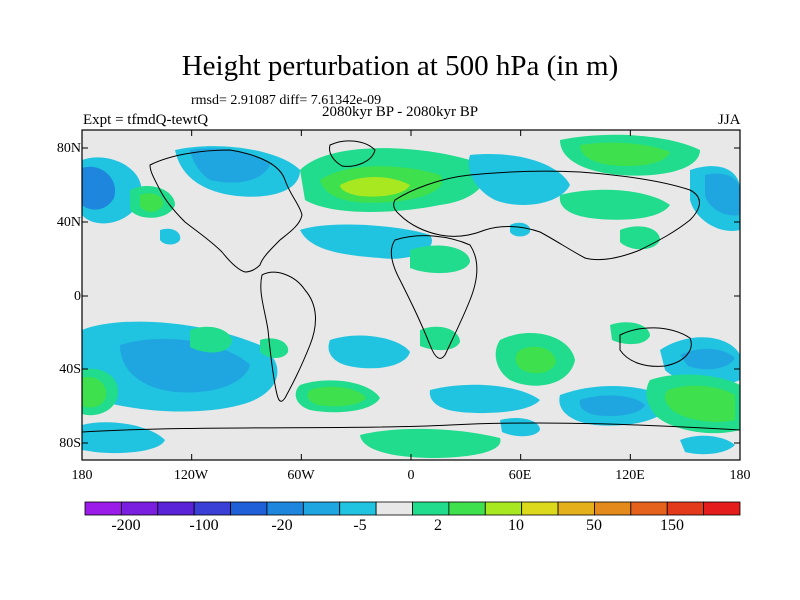 The height and width of the screenshot is (600, 800). What do you see at coordinates (301, 475) in the screenshot?
I see `lon-label-60w: 60W` at bounding box center [301, 475].